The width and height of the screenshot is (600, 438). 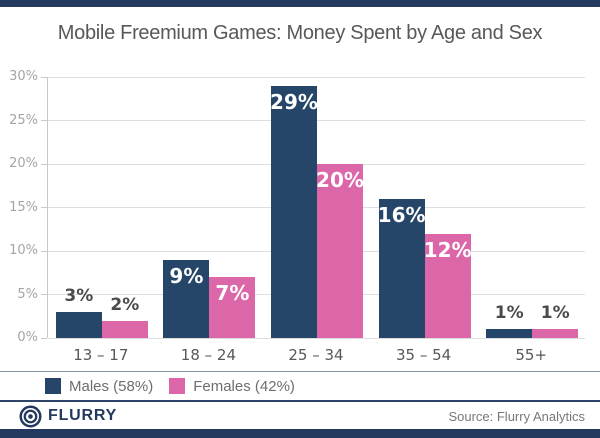 I want to click on x-axis-labels: 13 – 17 18 – 24 25 – 34 35 – 54 55+, so click(x=316, y=356).